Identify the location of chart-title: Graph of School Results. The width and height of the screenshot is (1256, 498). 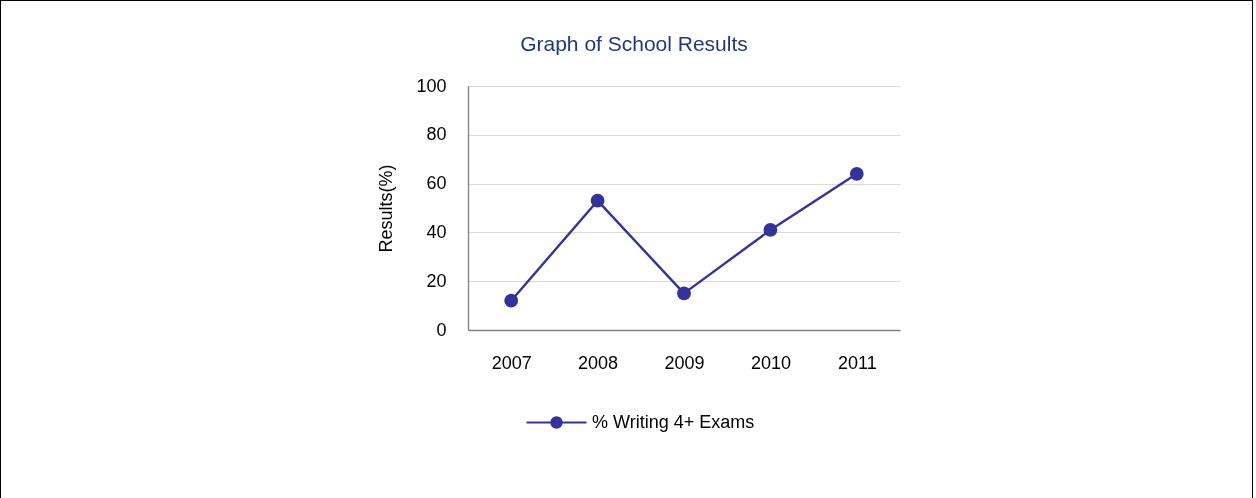
(634, 43).